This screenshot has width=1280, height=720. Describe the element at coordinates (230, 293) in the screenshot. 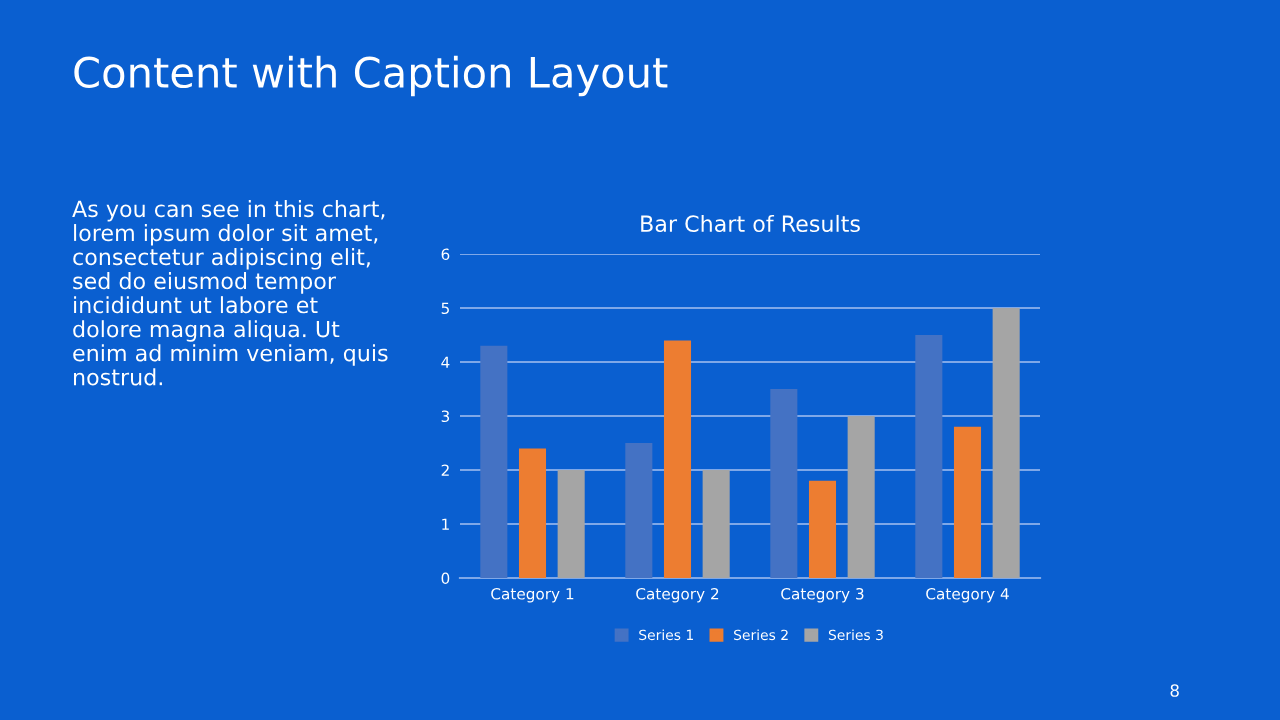

I see `text: As you can see in this chart, lorem ipsum dolor sit amet, consectetur adipiscing elit, sed do eiusmod tempor incididunt ut labore et dolore magna aliqua. Ut enim ad minim veniam, quis nostrud.` at that location.